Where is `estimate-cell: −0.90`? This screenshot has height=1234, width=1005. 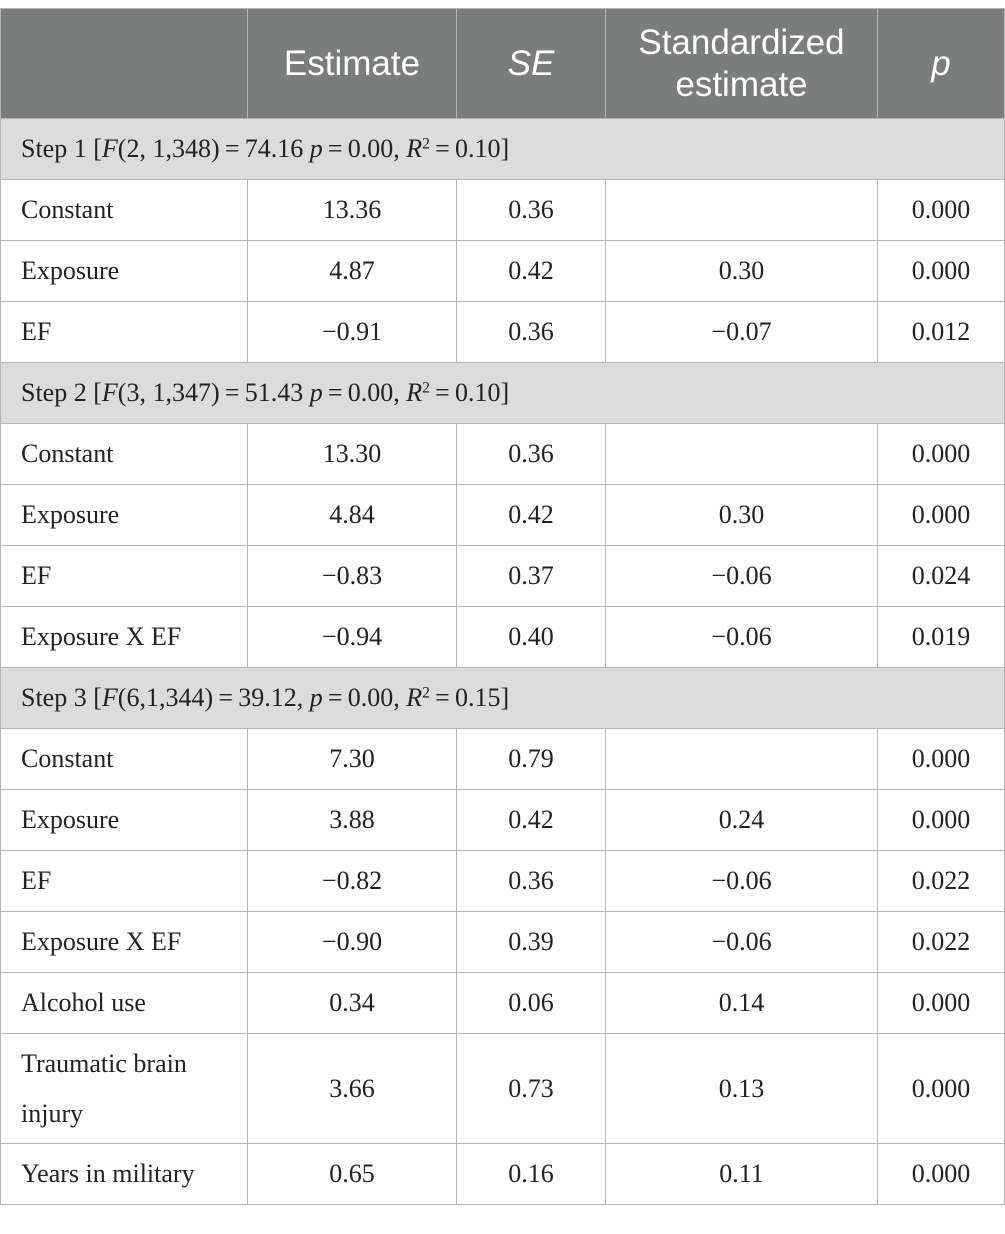
estimate-cell: −0.90 is located at coordinates (352, 942).